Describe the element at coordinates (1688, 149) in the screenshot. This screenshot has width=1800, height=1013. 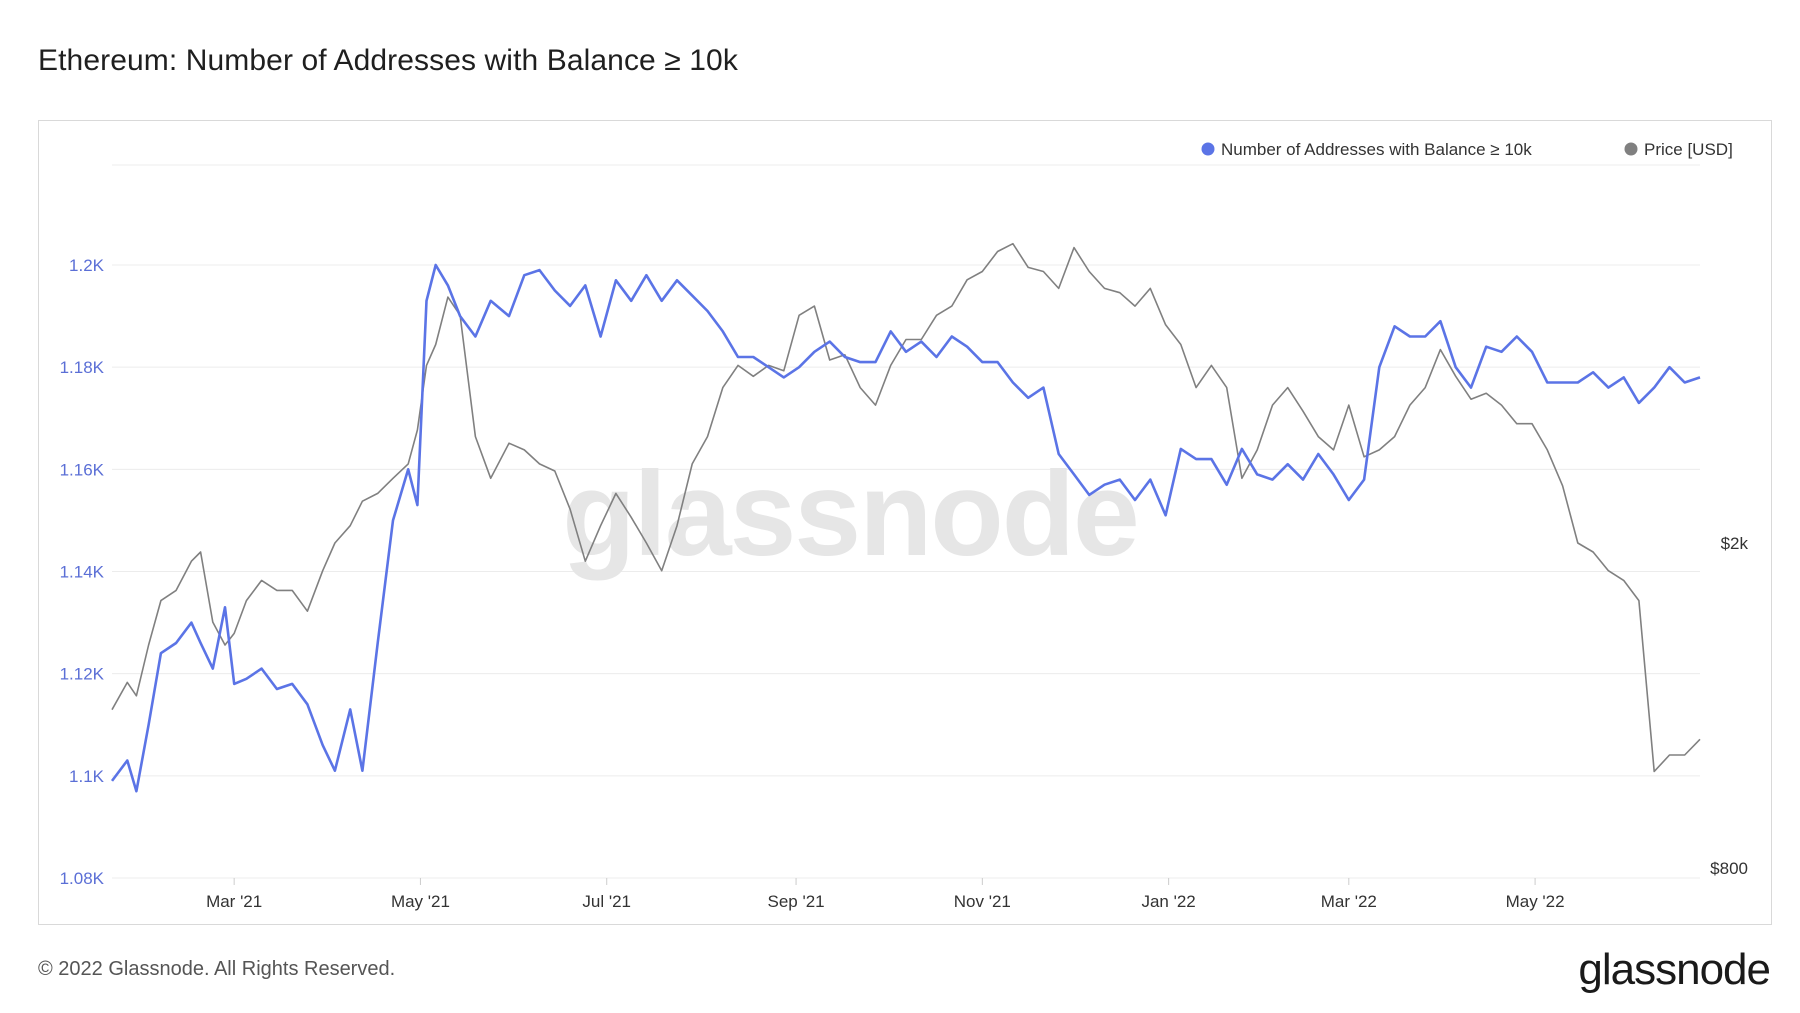
I see `legend-label-price: Price [USD]` at that location.